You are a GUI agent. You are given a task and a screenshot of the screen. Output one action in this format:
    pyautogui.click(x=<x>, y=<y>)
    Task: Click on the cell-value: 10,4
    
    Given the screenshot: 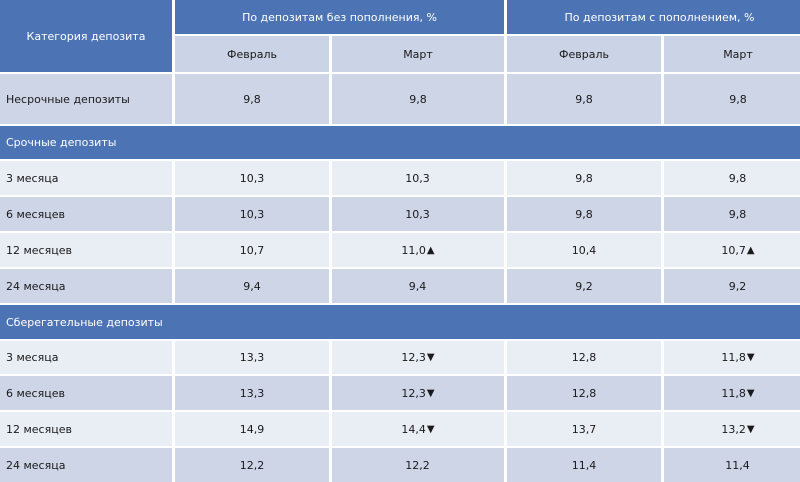 What is the action you would take?
    pyautogui.click(x=584, y=250)
    